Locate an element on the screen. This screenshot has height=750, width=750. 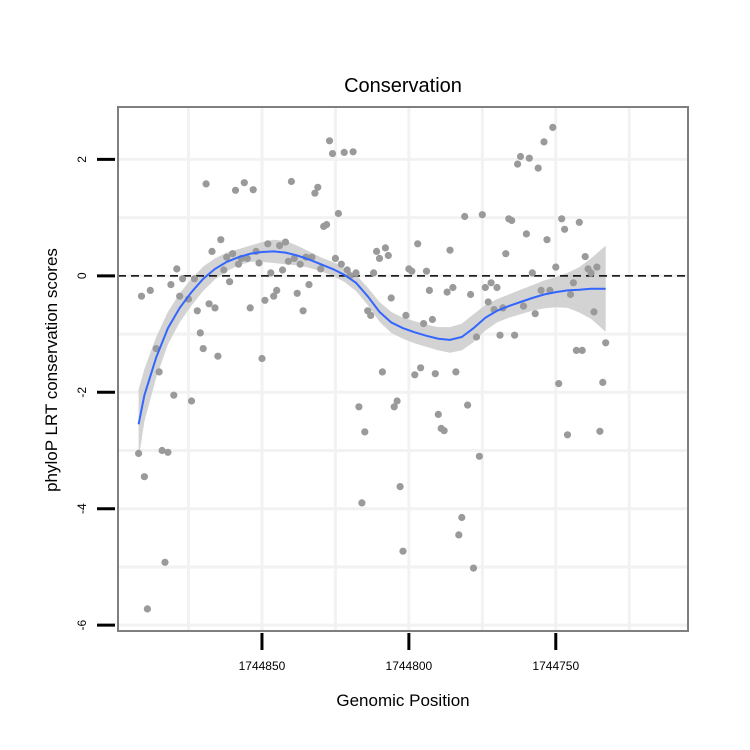
smooth-line is located at coordinates (371, 337).